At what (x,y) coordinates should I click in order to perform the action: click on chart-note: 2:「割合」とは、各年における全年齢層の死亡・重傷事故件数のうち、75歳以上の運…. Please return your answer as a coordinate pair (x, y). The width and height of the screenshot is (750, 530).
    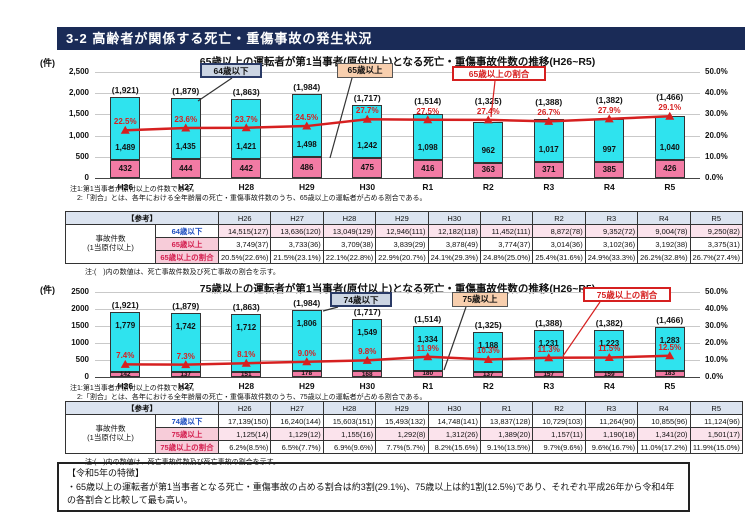
    Looking at the image, I should click on (248, 397).